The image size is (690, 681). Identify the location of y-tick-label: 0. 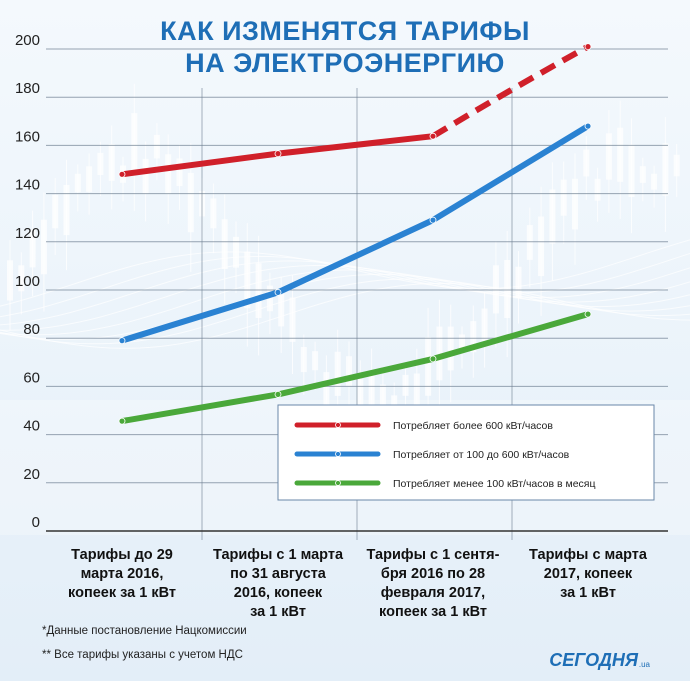
(36, 522).